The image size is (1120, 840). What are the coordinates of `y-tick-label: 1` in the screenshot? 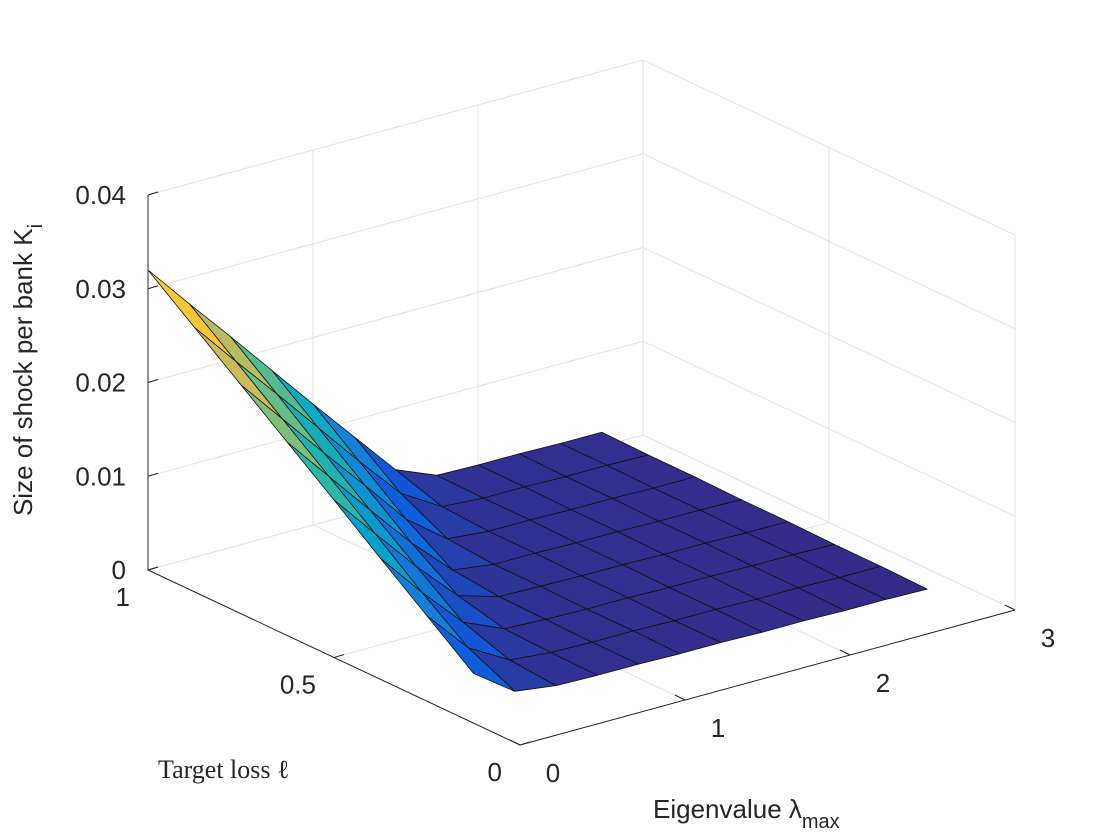 It's located at (123, 597).